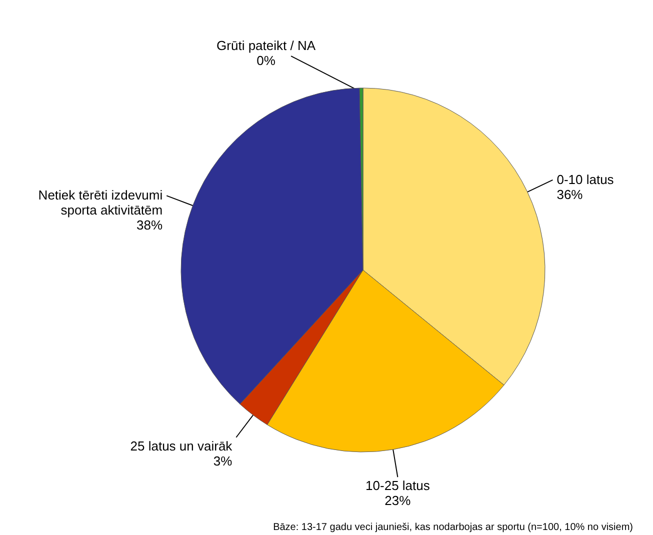 This screenshot has width=653, height=535. What do you see at coordinates (585, 179) in the screenshot?
I see `slice-label: 0-10 latus` at bounding box center [585, 179].